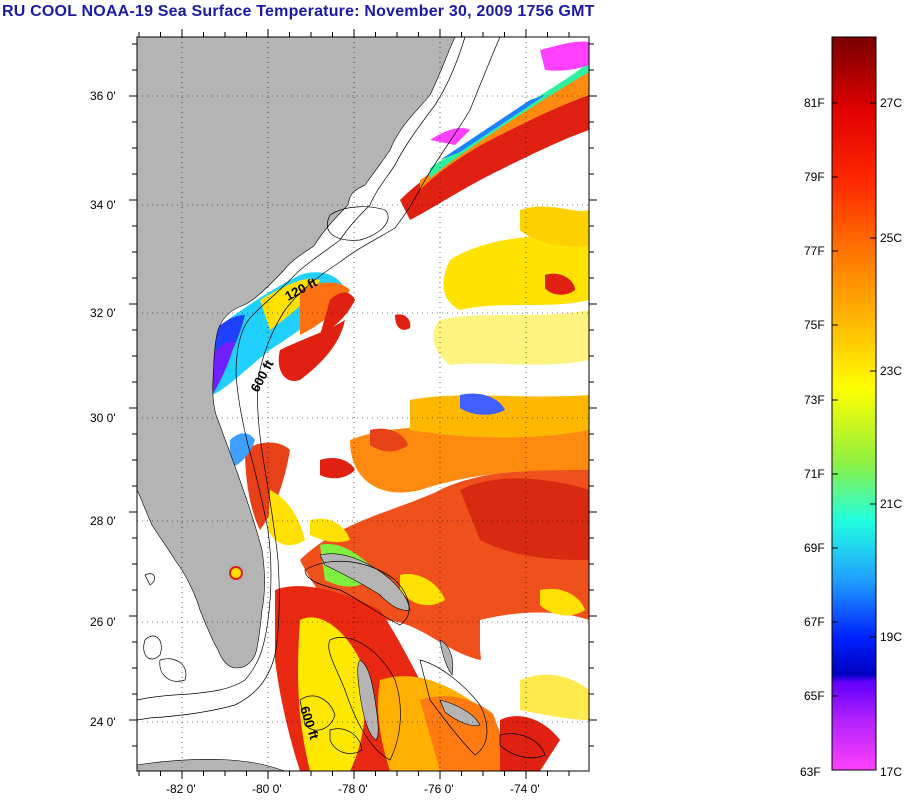 This screenshot has width=913, height=801. I want to click on lat-label: 30 0', so click(103, 418).